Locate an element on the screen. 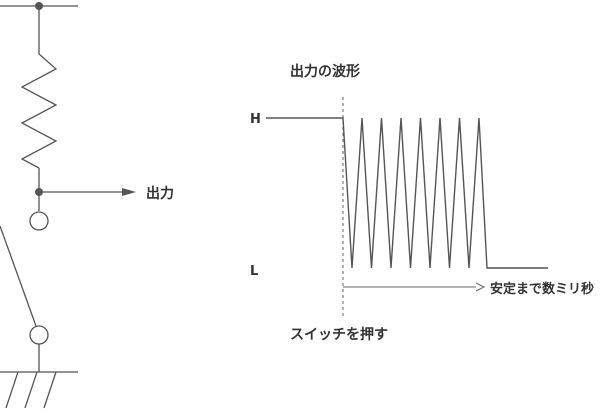  settle-time-label: 安定まで数ミリ秒 is located at coordinates (542, 289).